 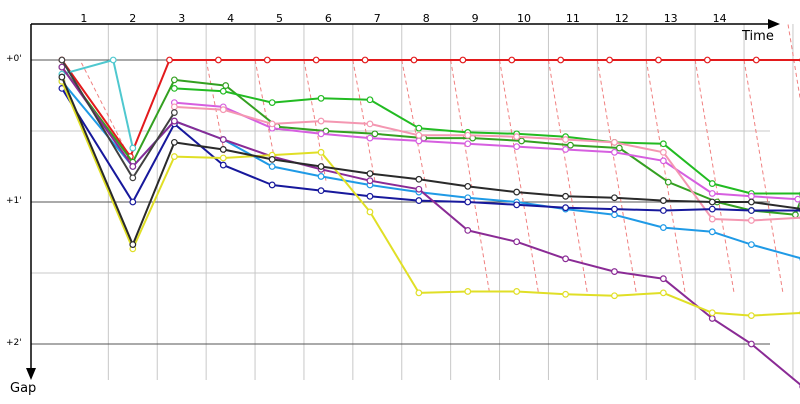 What do you see at coordinates (573, 18) in the screenshot?
I see `lap-label: 11` at bounding box center [573, 18].